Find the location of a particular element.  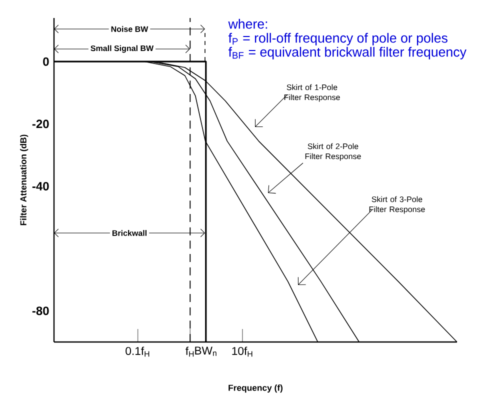

y-tick-label: -80 is located at coordinates (40, 311).